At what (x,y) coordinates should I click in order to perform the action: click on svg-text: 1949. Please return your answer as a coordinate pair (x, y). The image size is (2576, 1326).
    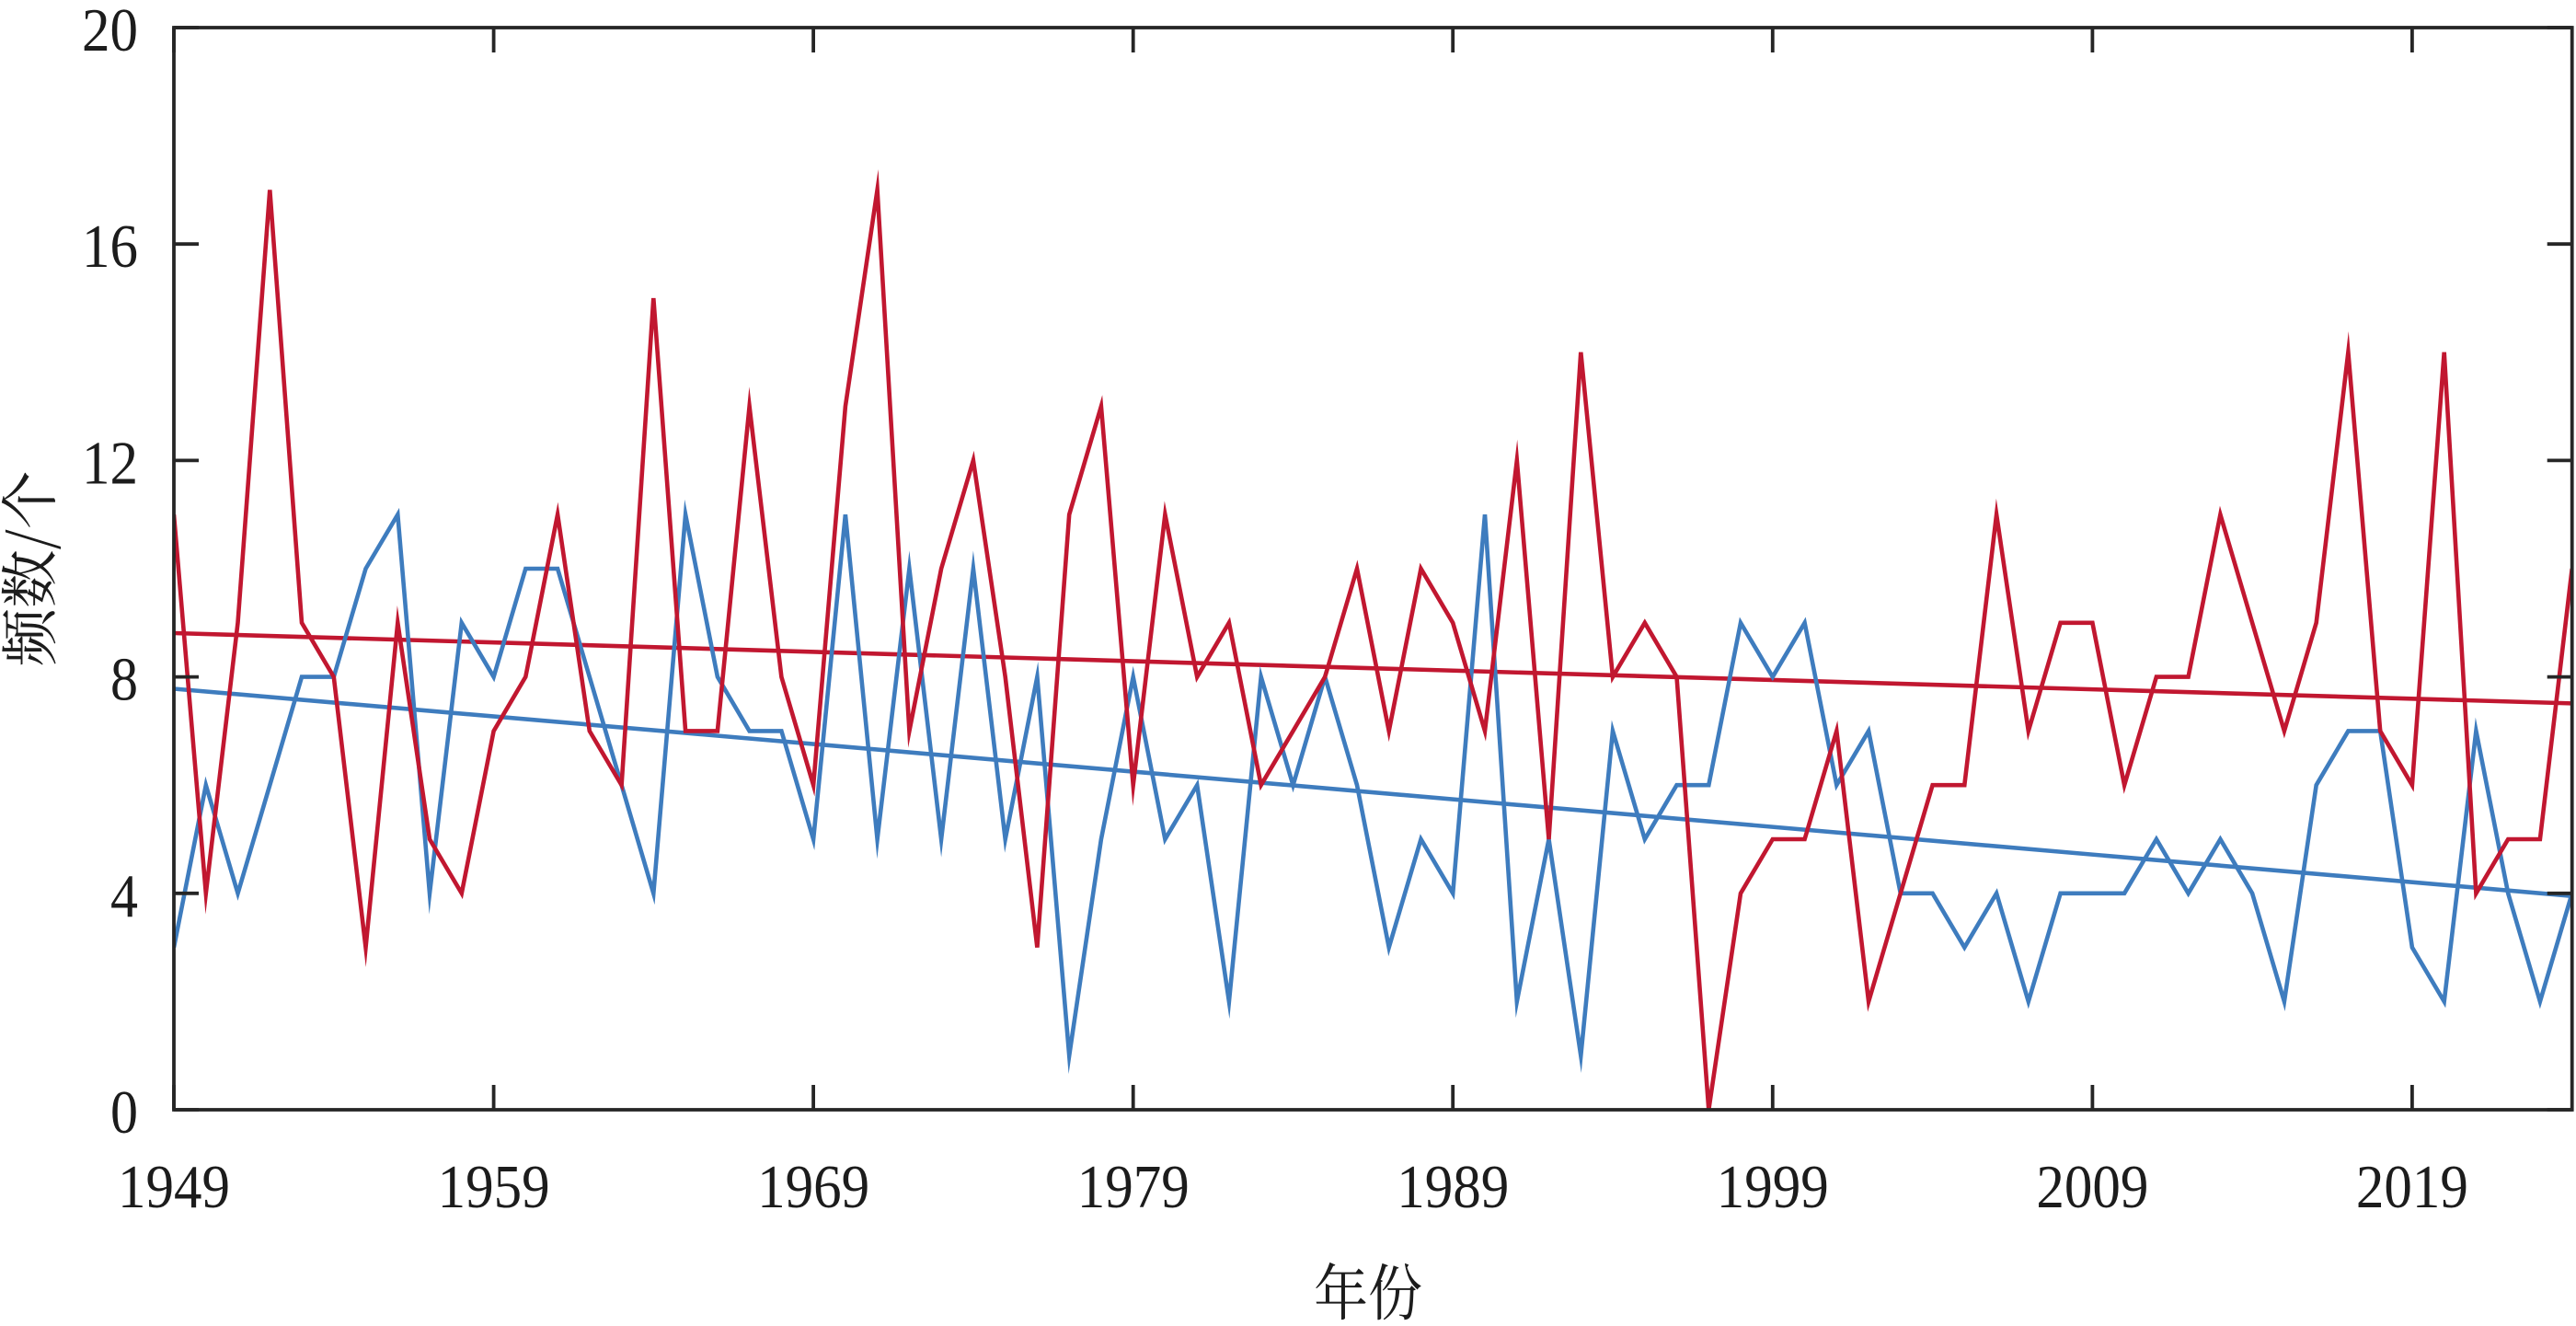
    Looking at the image, I should click on (174, 1187).